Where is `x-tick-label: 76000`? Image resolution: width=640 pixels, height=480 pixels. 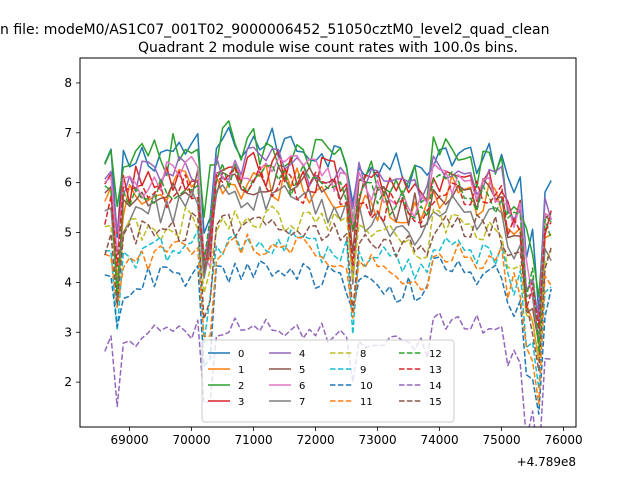
x-tick-label: 76000 is located at coordinates (564, 440).